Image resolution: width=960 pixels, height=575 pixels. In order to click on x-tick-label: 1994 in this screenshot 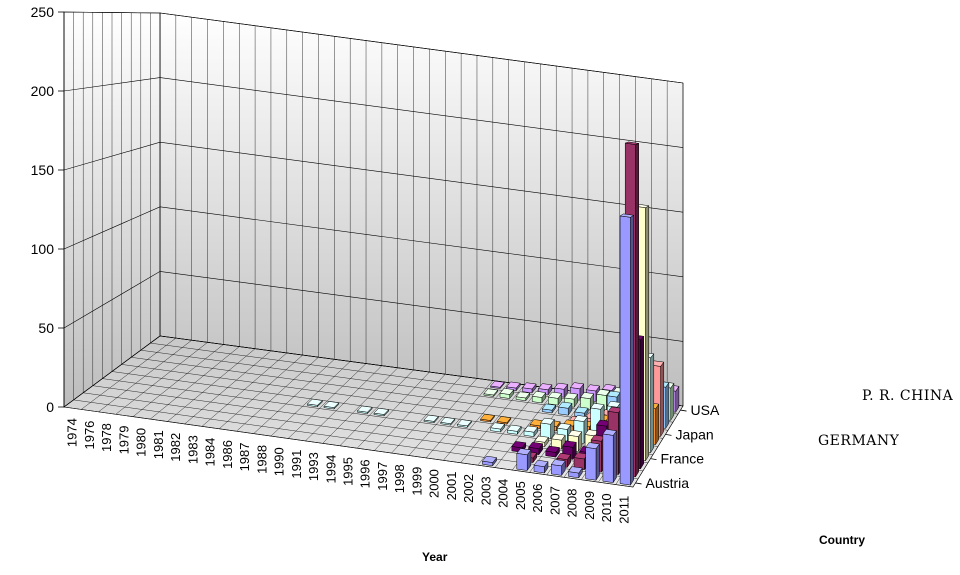, I will do `click(330, 469)`.